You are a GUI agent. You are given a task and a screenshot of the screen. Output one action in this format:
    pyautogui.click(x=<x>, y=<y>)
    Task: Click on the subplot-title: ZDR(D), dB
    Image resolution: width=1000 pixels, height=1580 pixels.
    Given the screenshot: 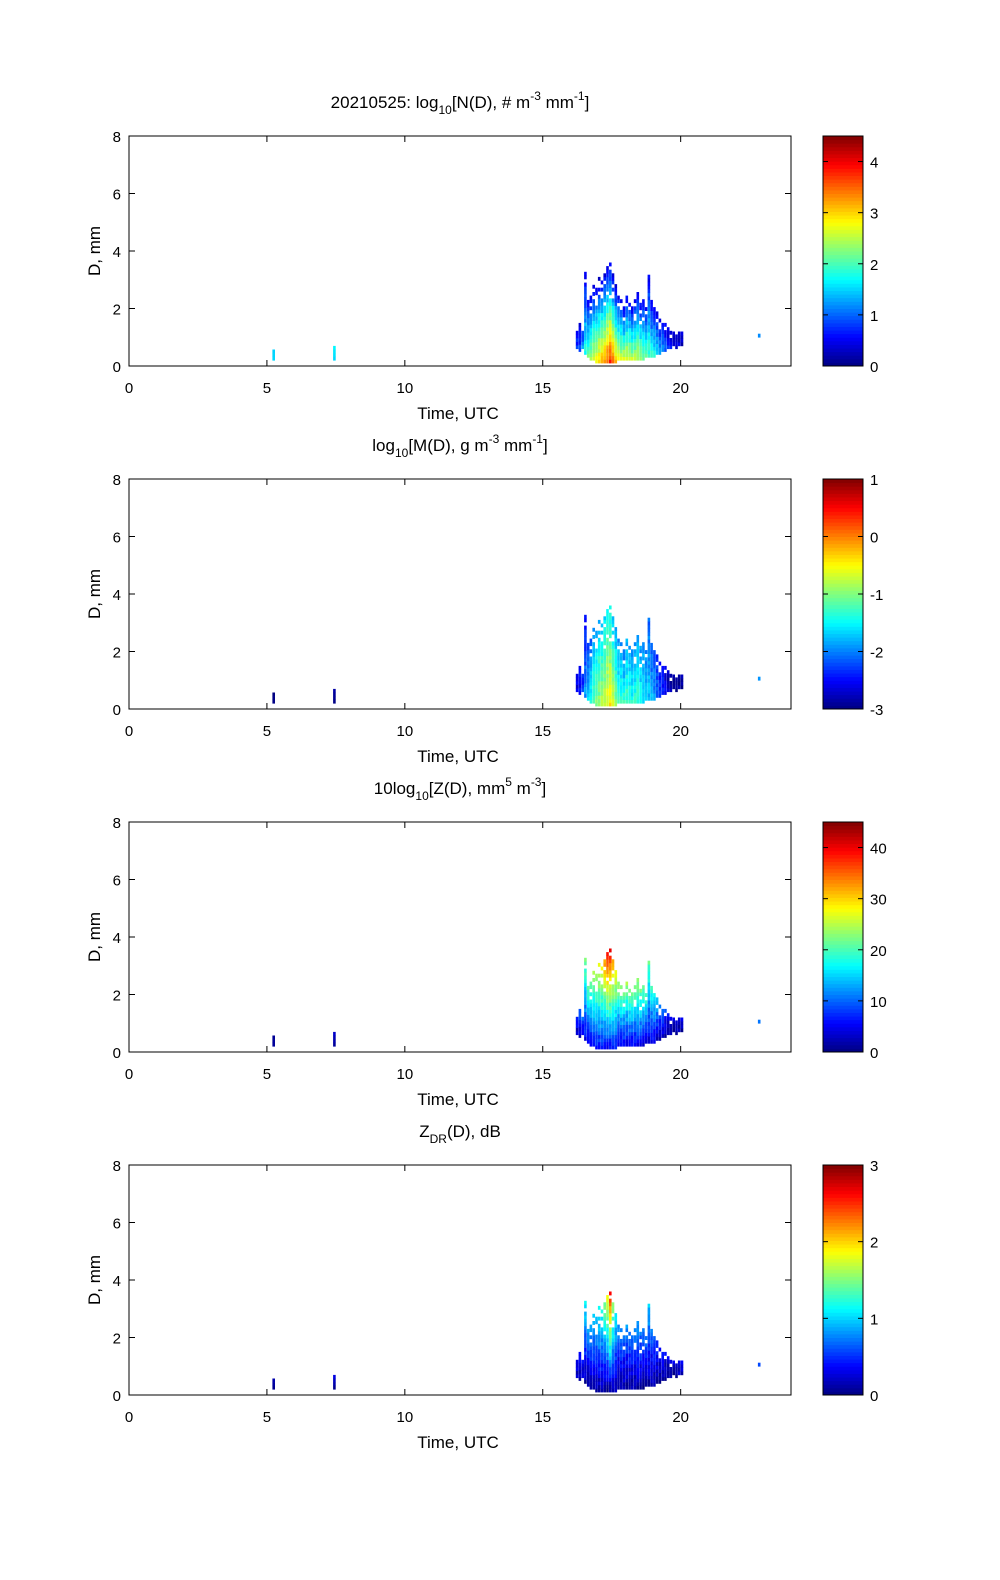 What is the action you would take?
    pyautogui.click(x=460, y=1134)
    